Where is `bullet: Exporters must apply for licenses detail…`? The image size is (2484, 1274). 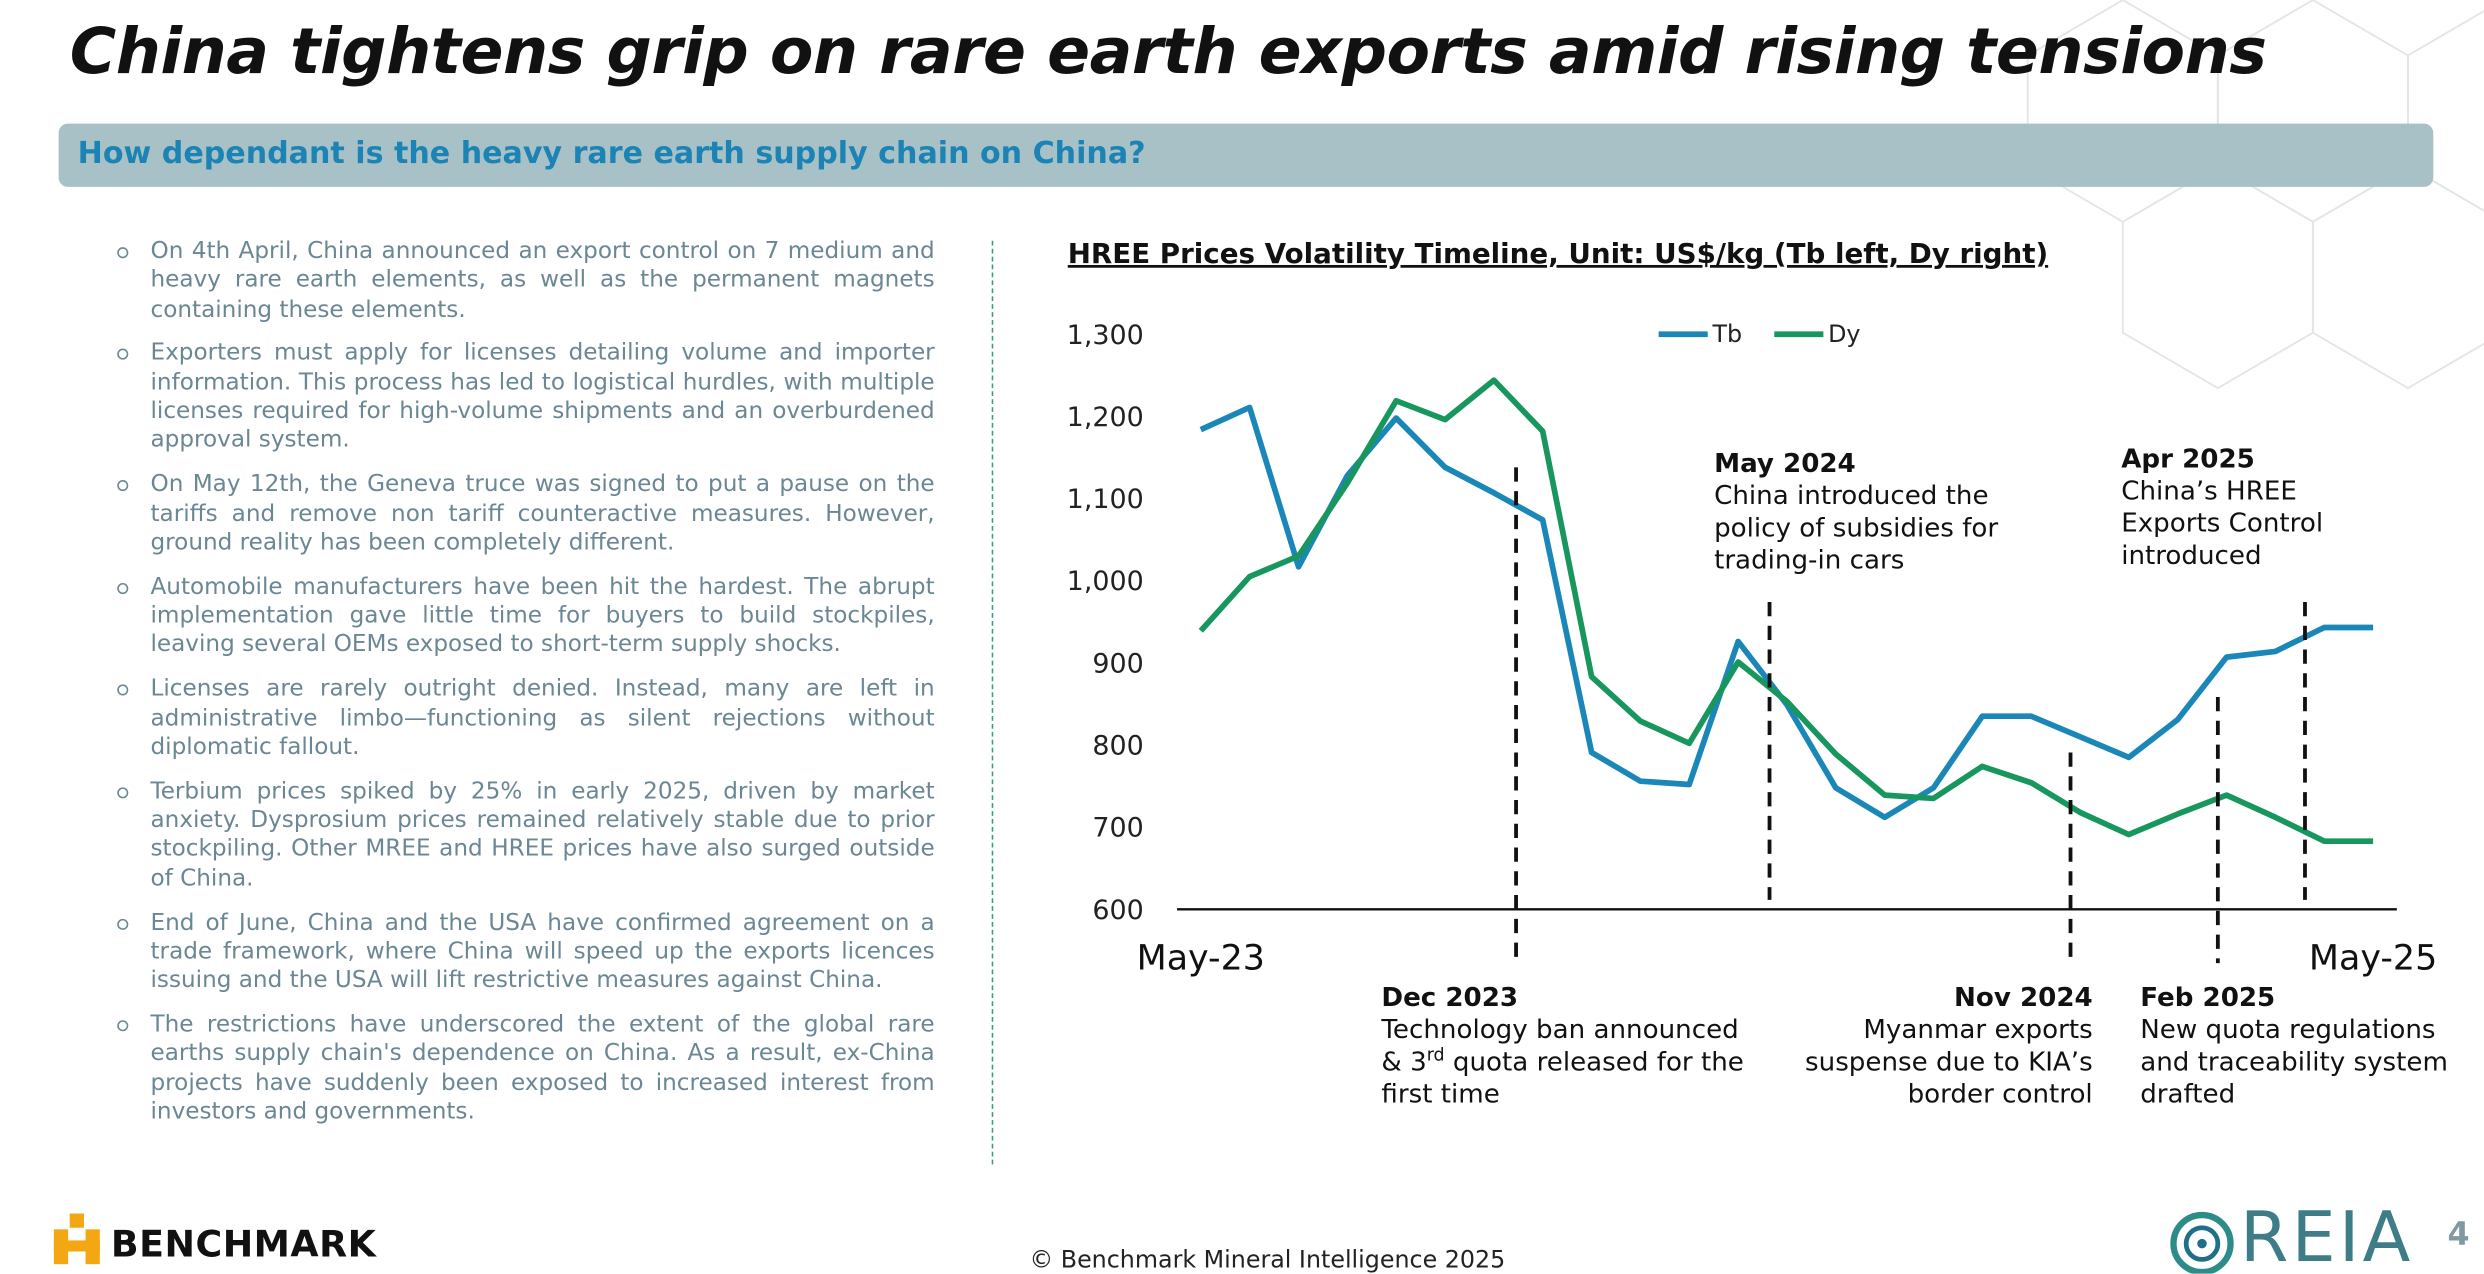
bullet: Exporters must apply for licenses detail… is located at coordinates (526, 398).